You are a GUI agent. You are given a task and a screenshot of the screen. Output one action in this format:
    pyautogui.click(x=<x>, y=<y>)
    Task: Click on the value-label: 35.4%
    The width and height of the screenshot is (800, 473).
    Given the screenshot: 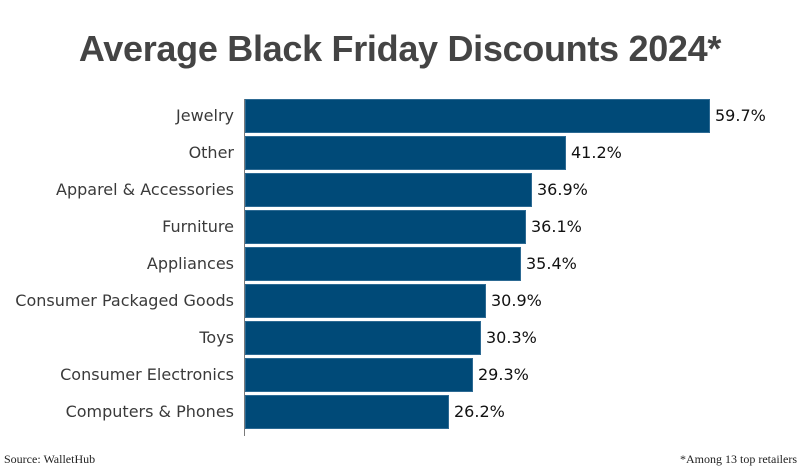 What is the action you would take?
    pyautogui.click(x=551, y=263)
    